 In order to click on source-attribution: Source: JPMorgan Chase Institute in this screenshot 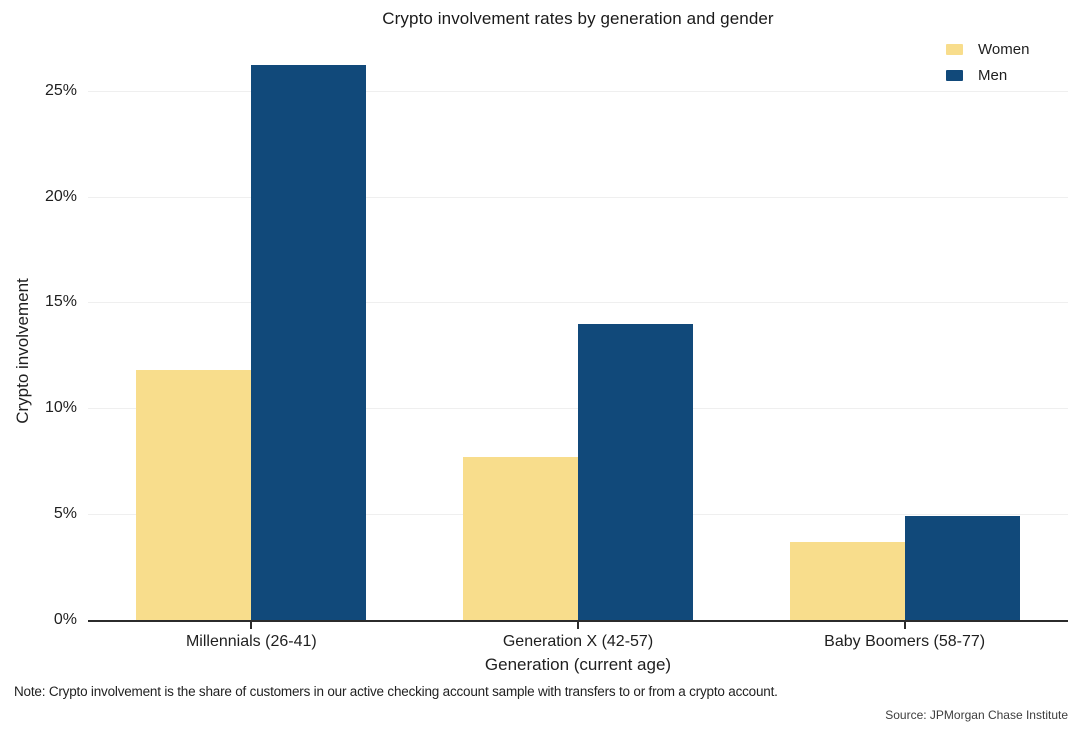, I will do `click(976, 715)`.